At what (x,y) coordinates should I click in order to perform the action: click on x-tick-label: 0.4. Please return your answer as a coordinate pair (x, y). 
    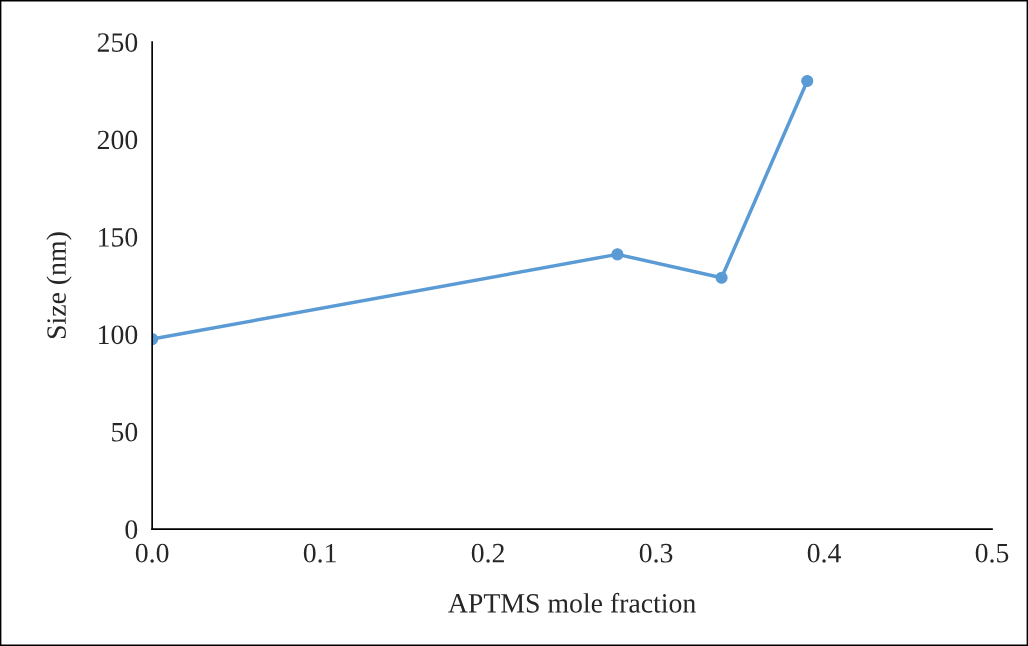
    Looking at the image, I should click on (824, 553).